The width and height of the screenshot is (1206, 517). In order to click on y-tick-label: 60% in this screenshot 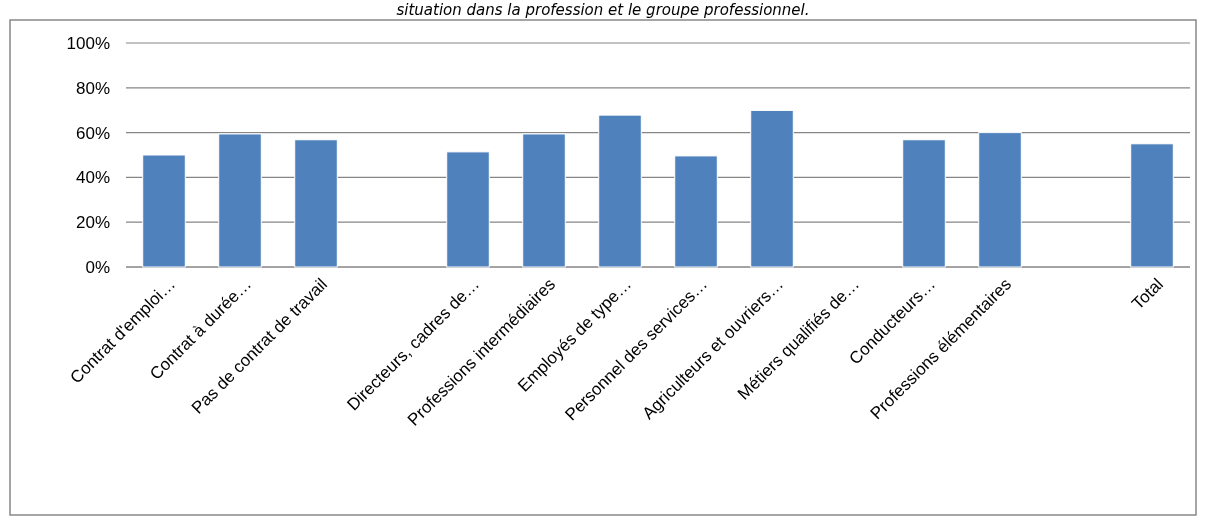, I will do `click(92, 133)`.